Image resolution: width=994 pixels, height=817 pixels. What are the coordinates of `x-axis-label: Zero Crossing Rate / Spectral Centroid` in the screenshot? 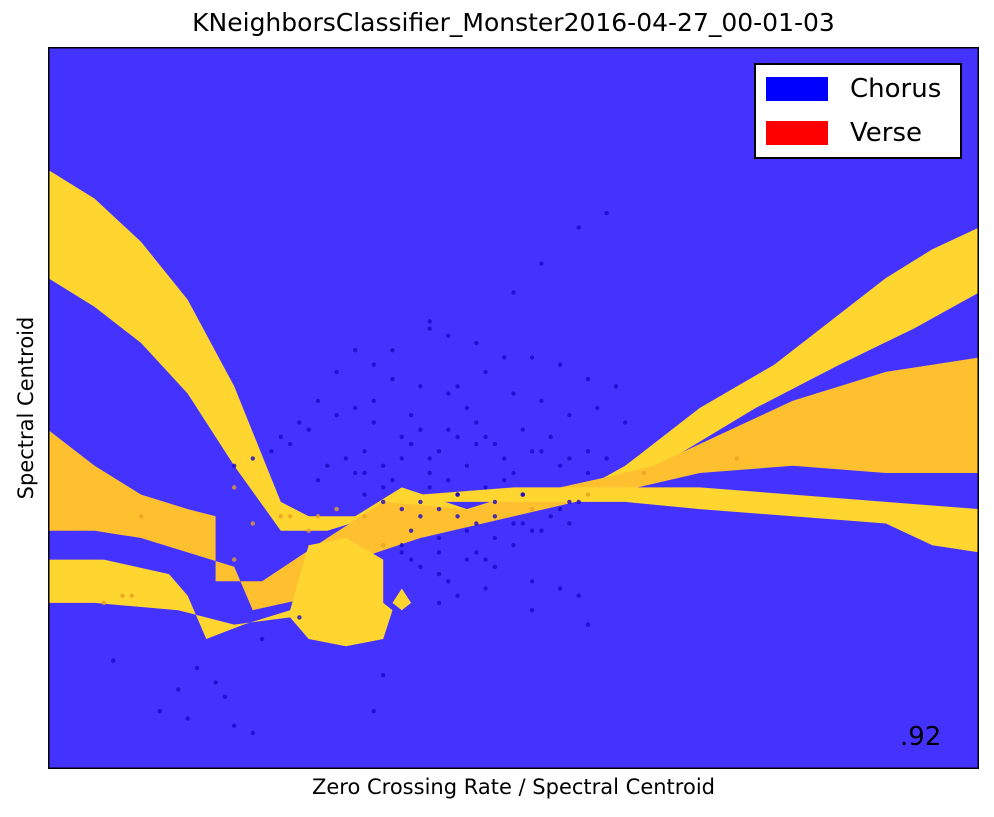 It's located at (513, 787).